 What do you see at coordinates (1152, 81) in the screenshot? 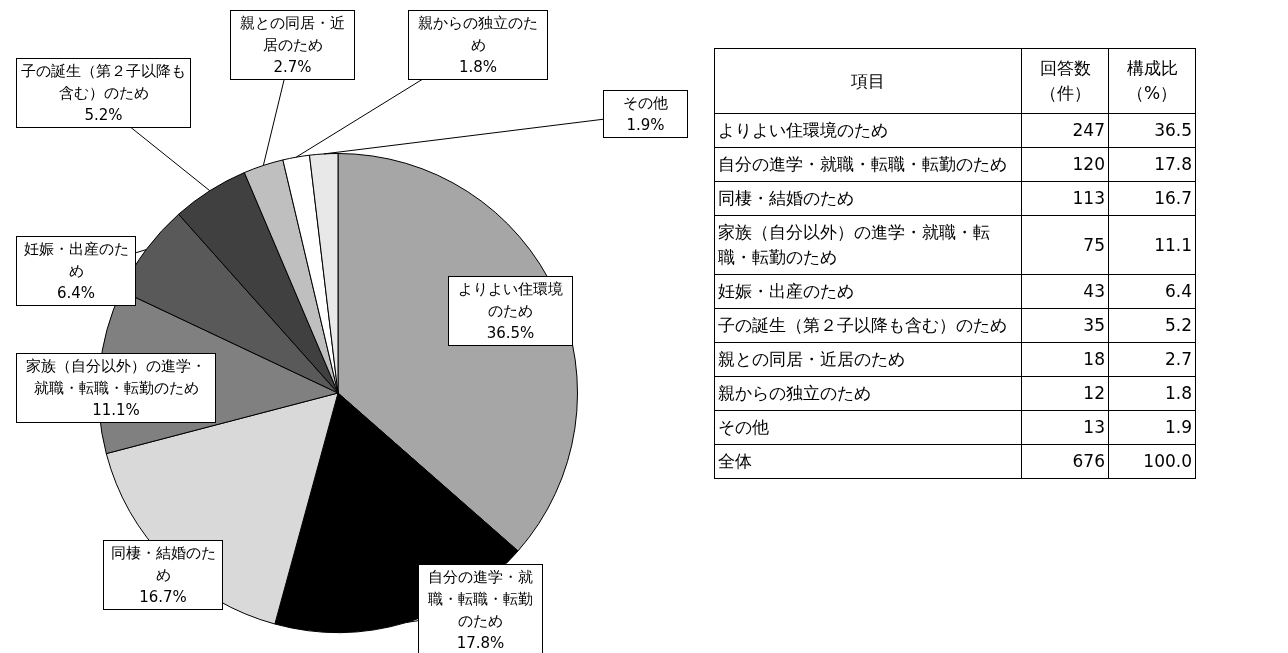
I see `text: 構成比（%）` at bounding box center [1152, 81].